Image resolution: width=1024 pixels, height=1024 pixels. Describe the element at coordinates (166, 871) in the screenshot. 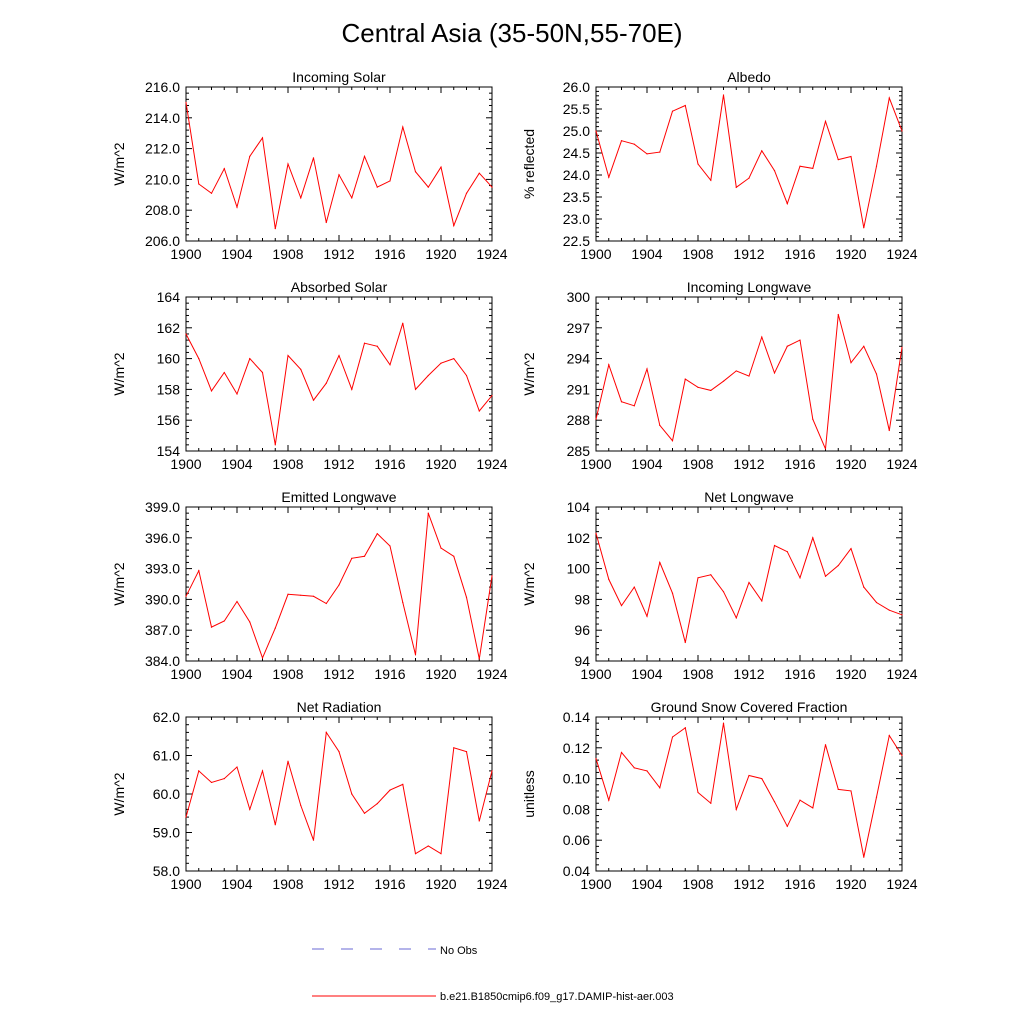

I see `y-tick-label: 58.0` at that location.